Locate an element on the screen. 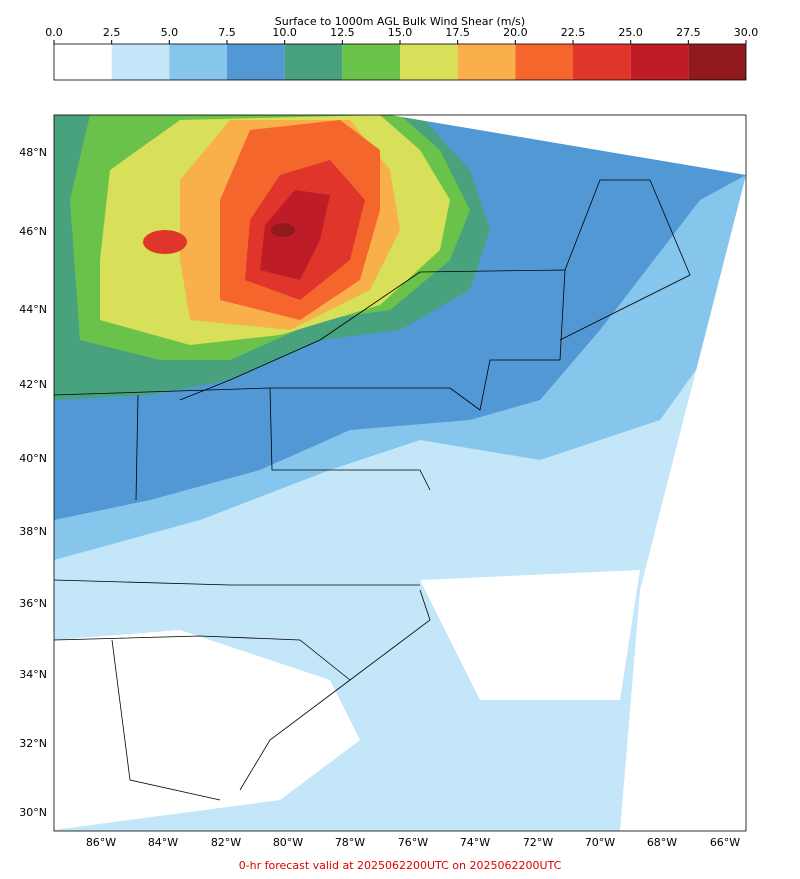  lat-label: 36°N is located at coordinates (33, 603).